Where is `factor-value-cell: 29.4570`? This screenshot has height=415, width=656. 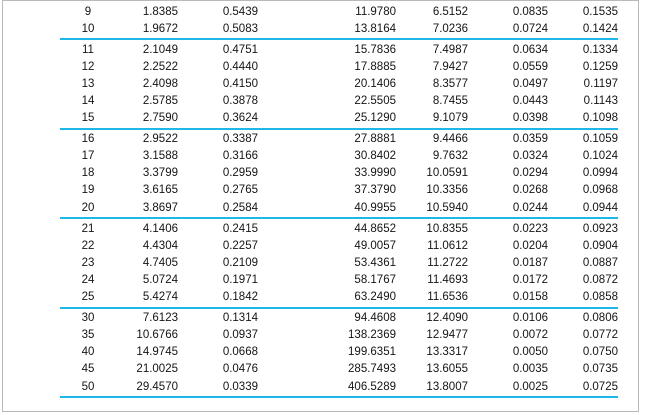
factor-value-cell: 29.4570 is located at coordinates (157, 386).